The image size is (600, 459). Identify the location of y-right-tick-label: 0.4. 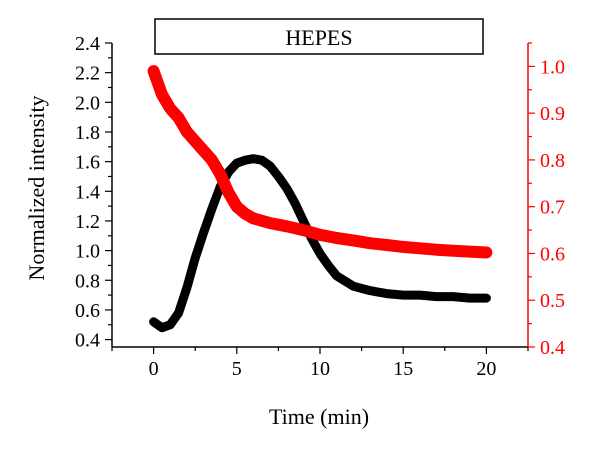
(552, 348).